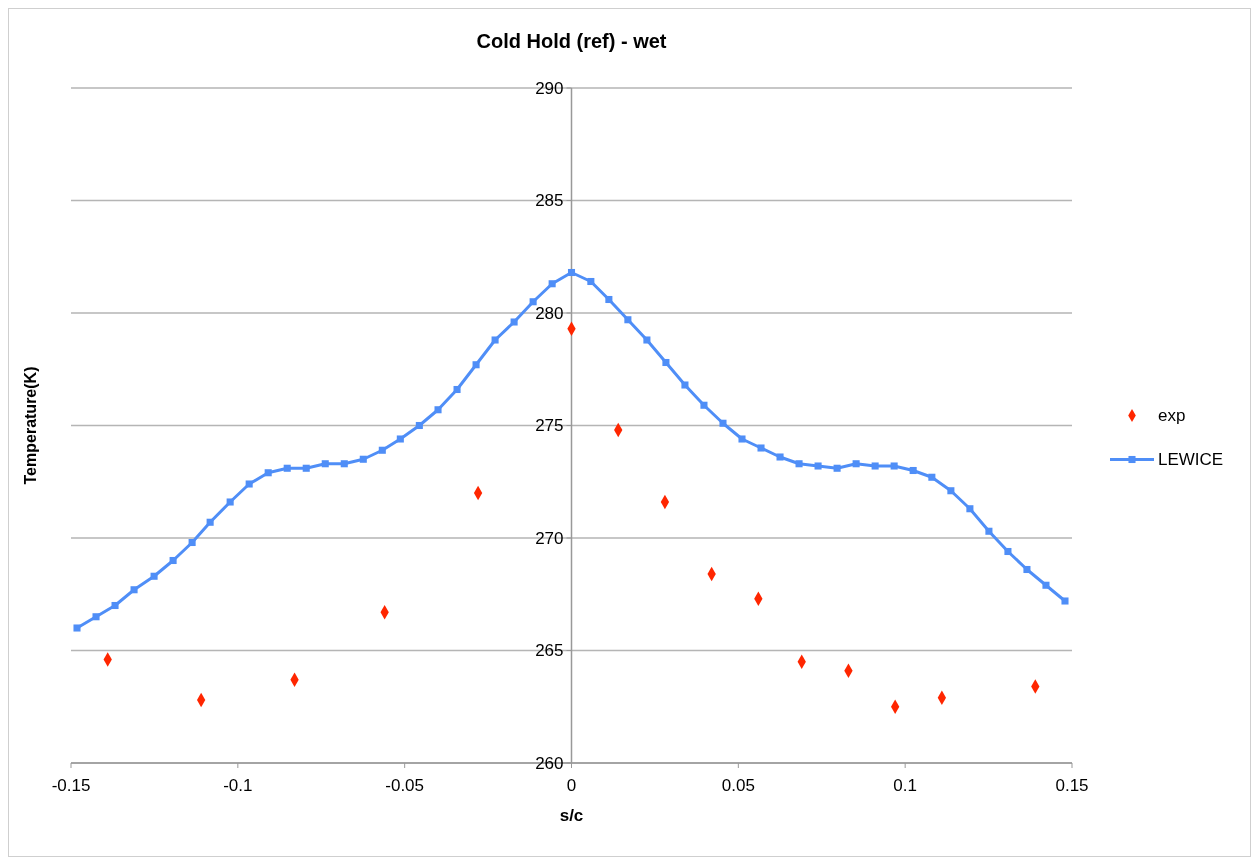  Describe the element at coordinates (549, 763) in the screenshot. I see `y-tick-label: 260` at that location.